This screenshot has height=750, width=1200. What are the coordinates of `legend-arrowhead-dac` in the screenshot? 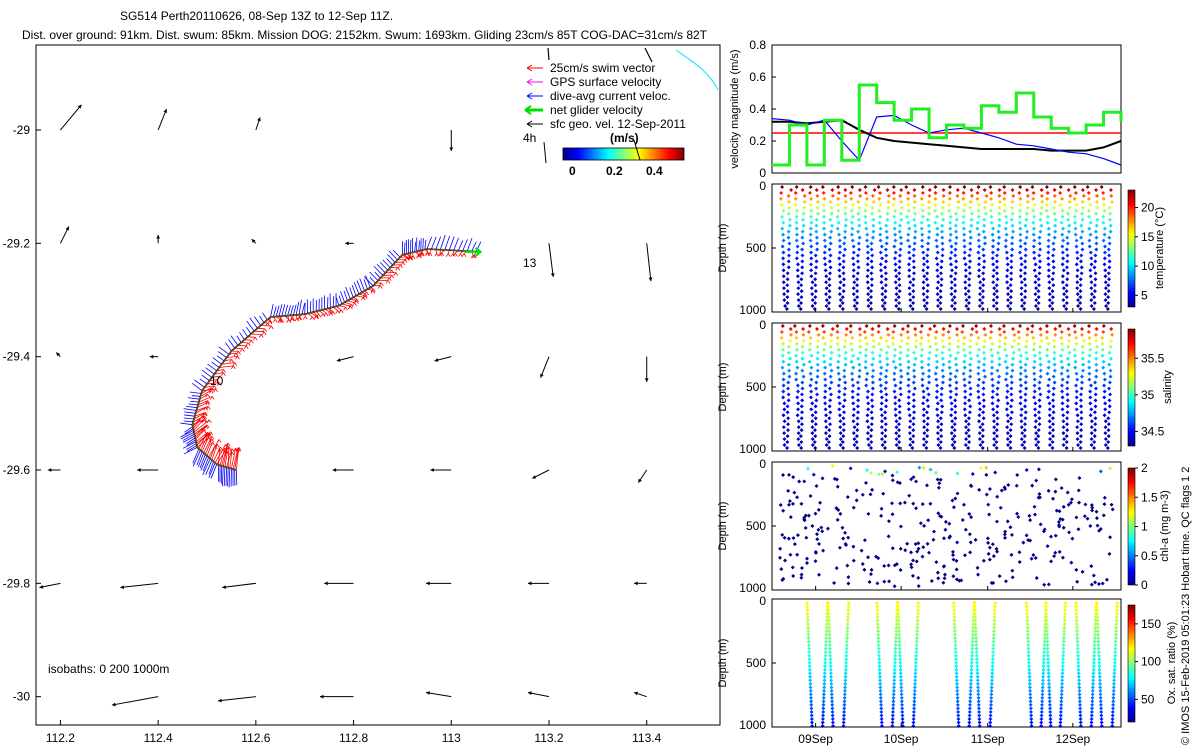 It's located at (529, 96).